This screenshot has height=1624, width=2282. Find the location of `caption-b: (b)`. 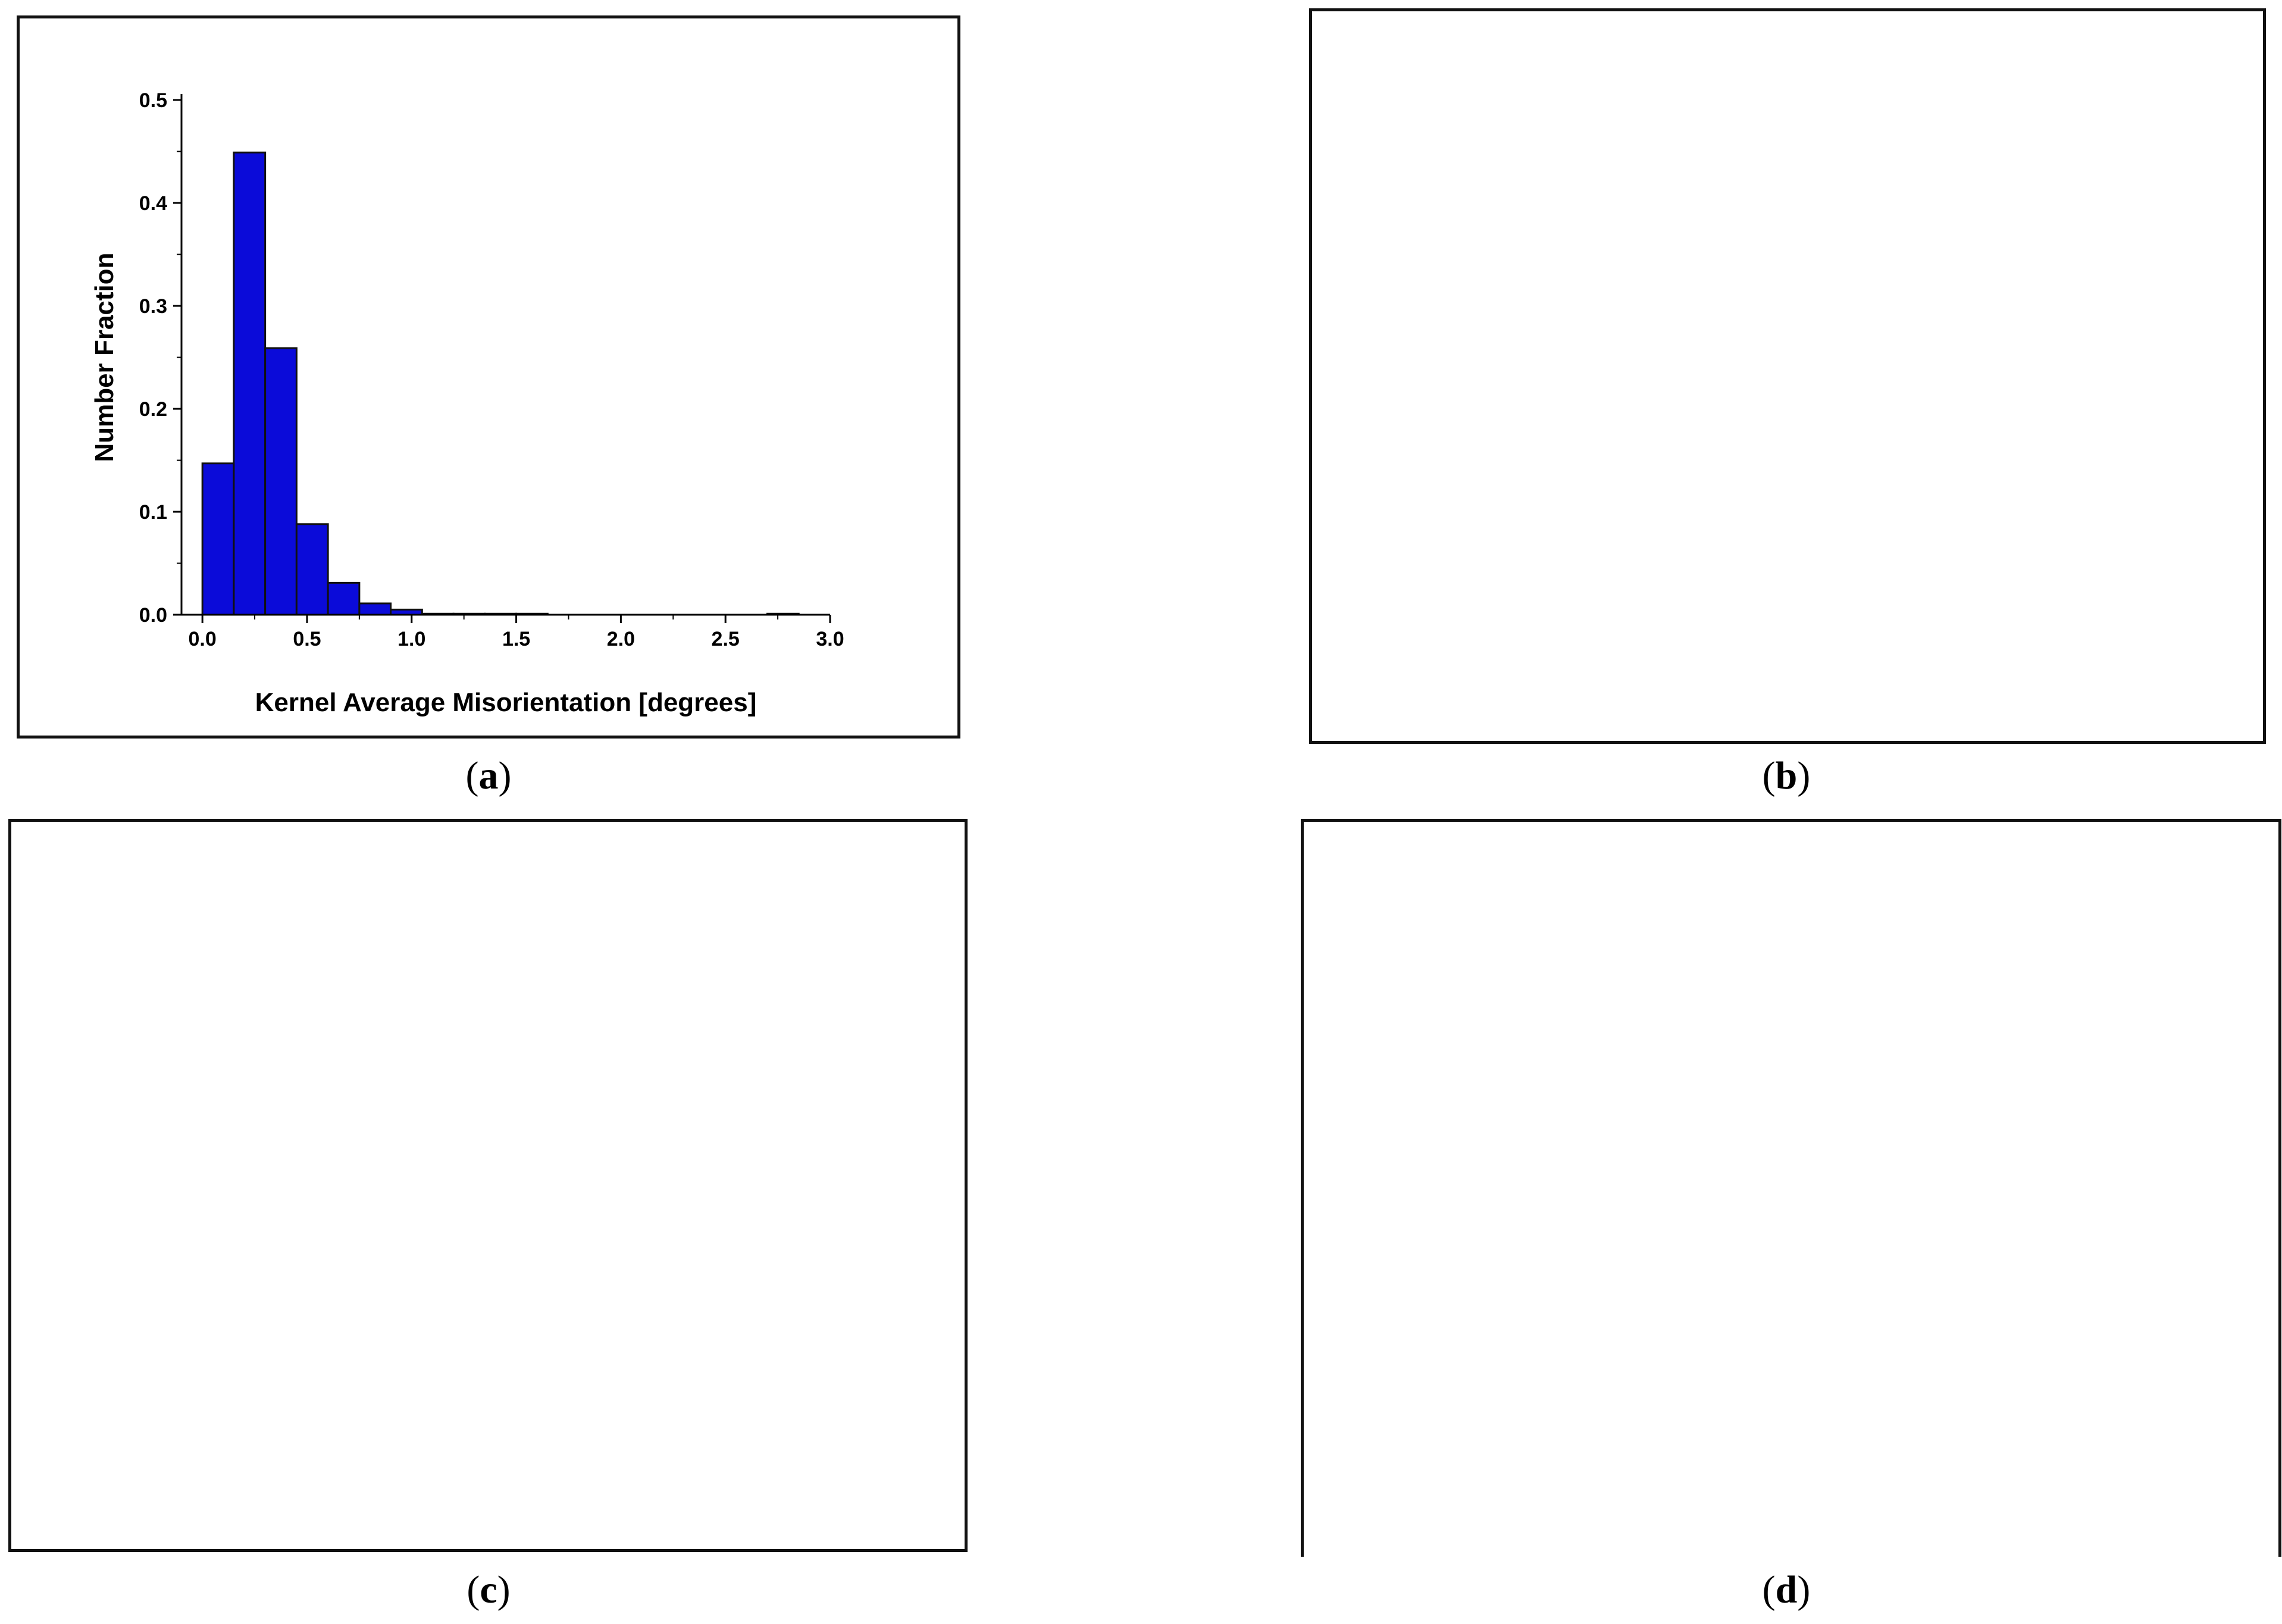

caption-b: (b) is located at coordinates (1787, 776).